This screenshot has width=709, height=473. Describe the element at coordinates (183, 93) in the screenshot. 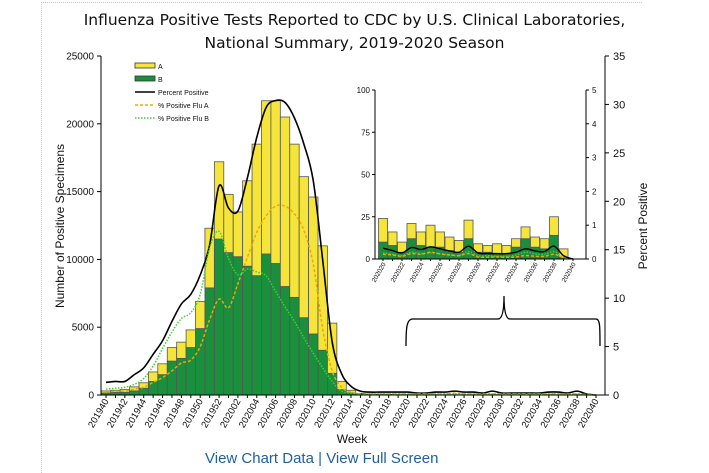

I see `legend-label-percent-positive: Percent Positive` at that location.